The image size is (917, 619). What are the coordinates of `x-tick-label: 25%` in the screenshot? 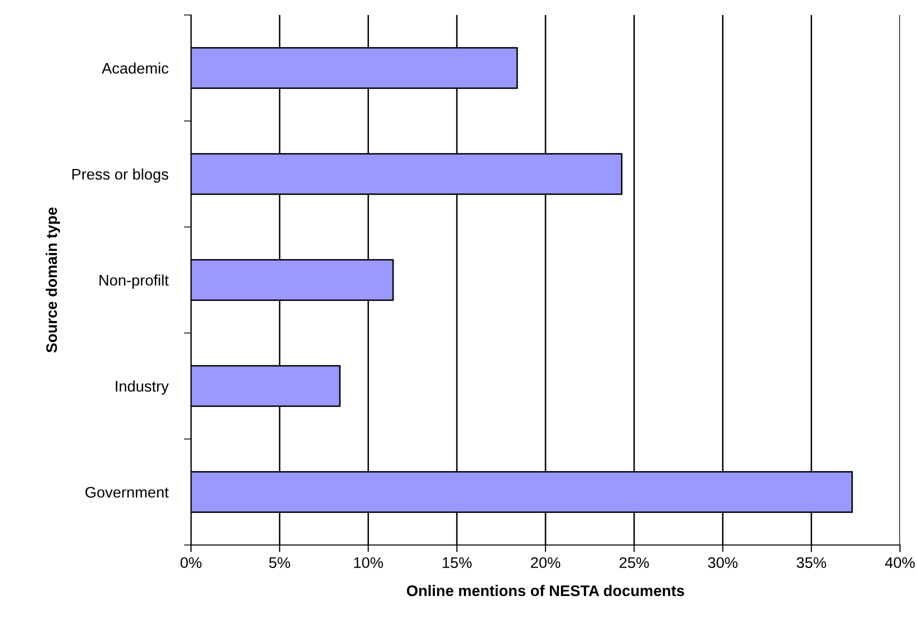 It's located at (634, 562).